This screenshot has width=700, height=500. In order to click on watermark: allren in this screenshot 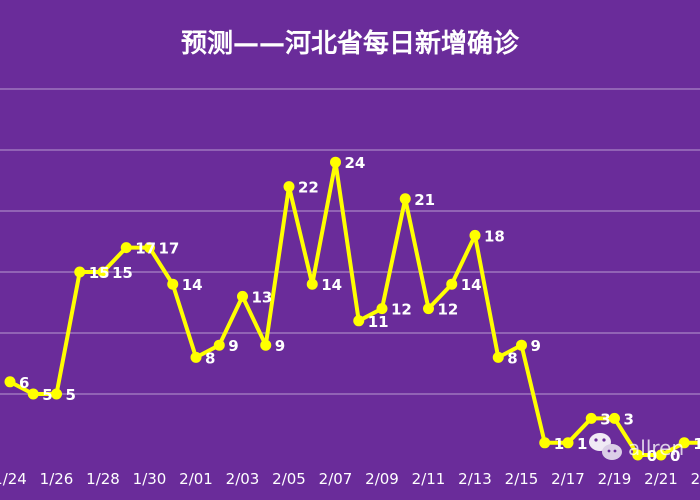, I will do `click(636, 446)`.